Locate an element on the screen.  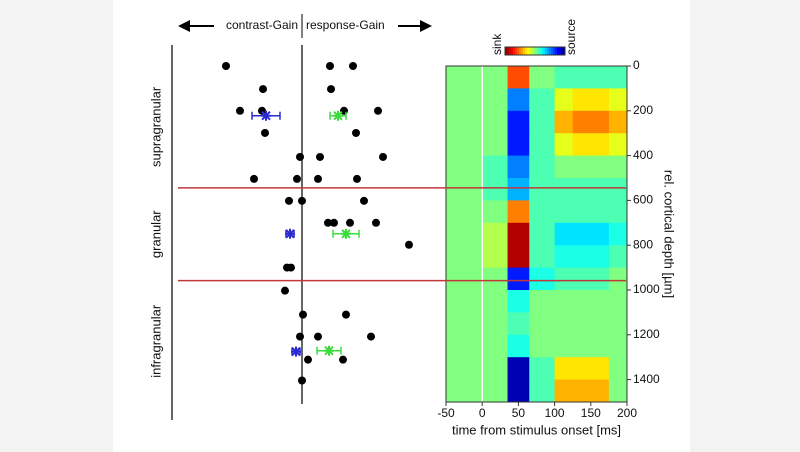
arrow-left-head is located at coordinates (184, 26).